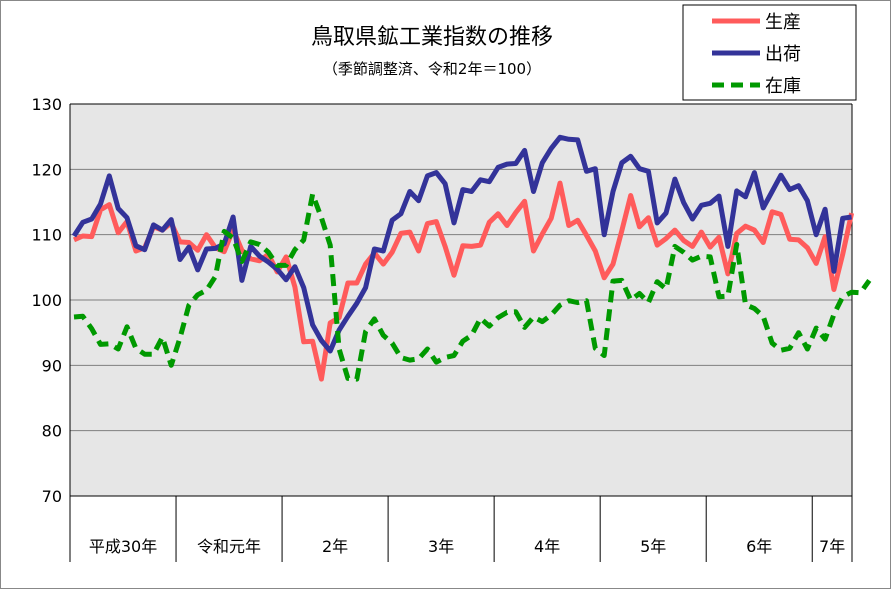 This screenshot has height=589, width=891. What do you see at coordinates (547, 546) in the screenshot?
I see `x-year-label: 4年` at bounding box center [547, 546].